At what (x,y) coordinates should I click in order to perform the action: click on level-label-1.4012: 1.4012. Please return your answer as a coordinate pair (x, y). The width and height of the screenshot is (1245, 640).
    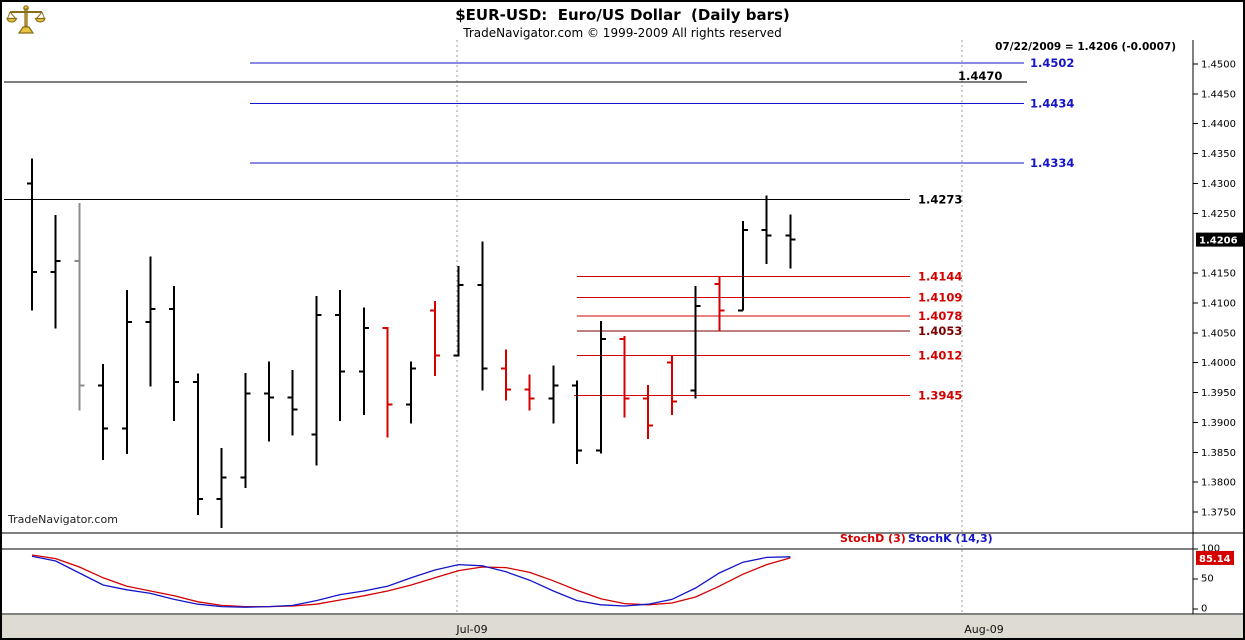
    Looking at the image, I should click on (940, 355).